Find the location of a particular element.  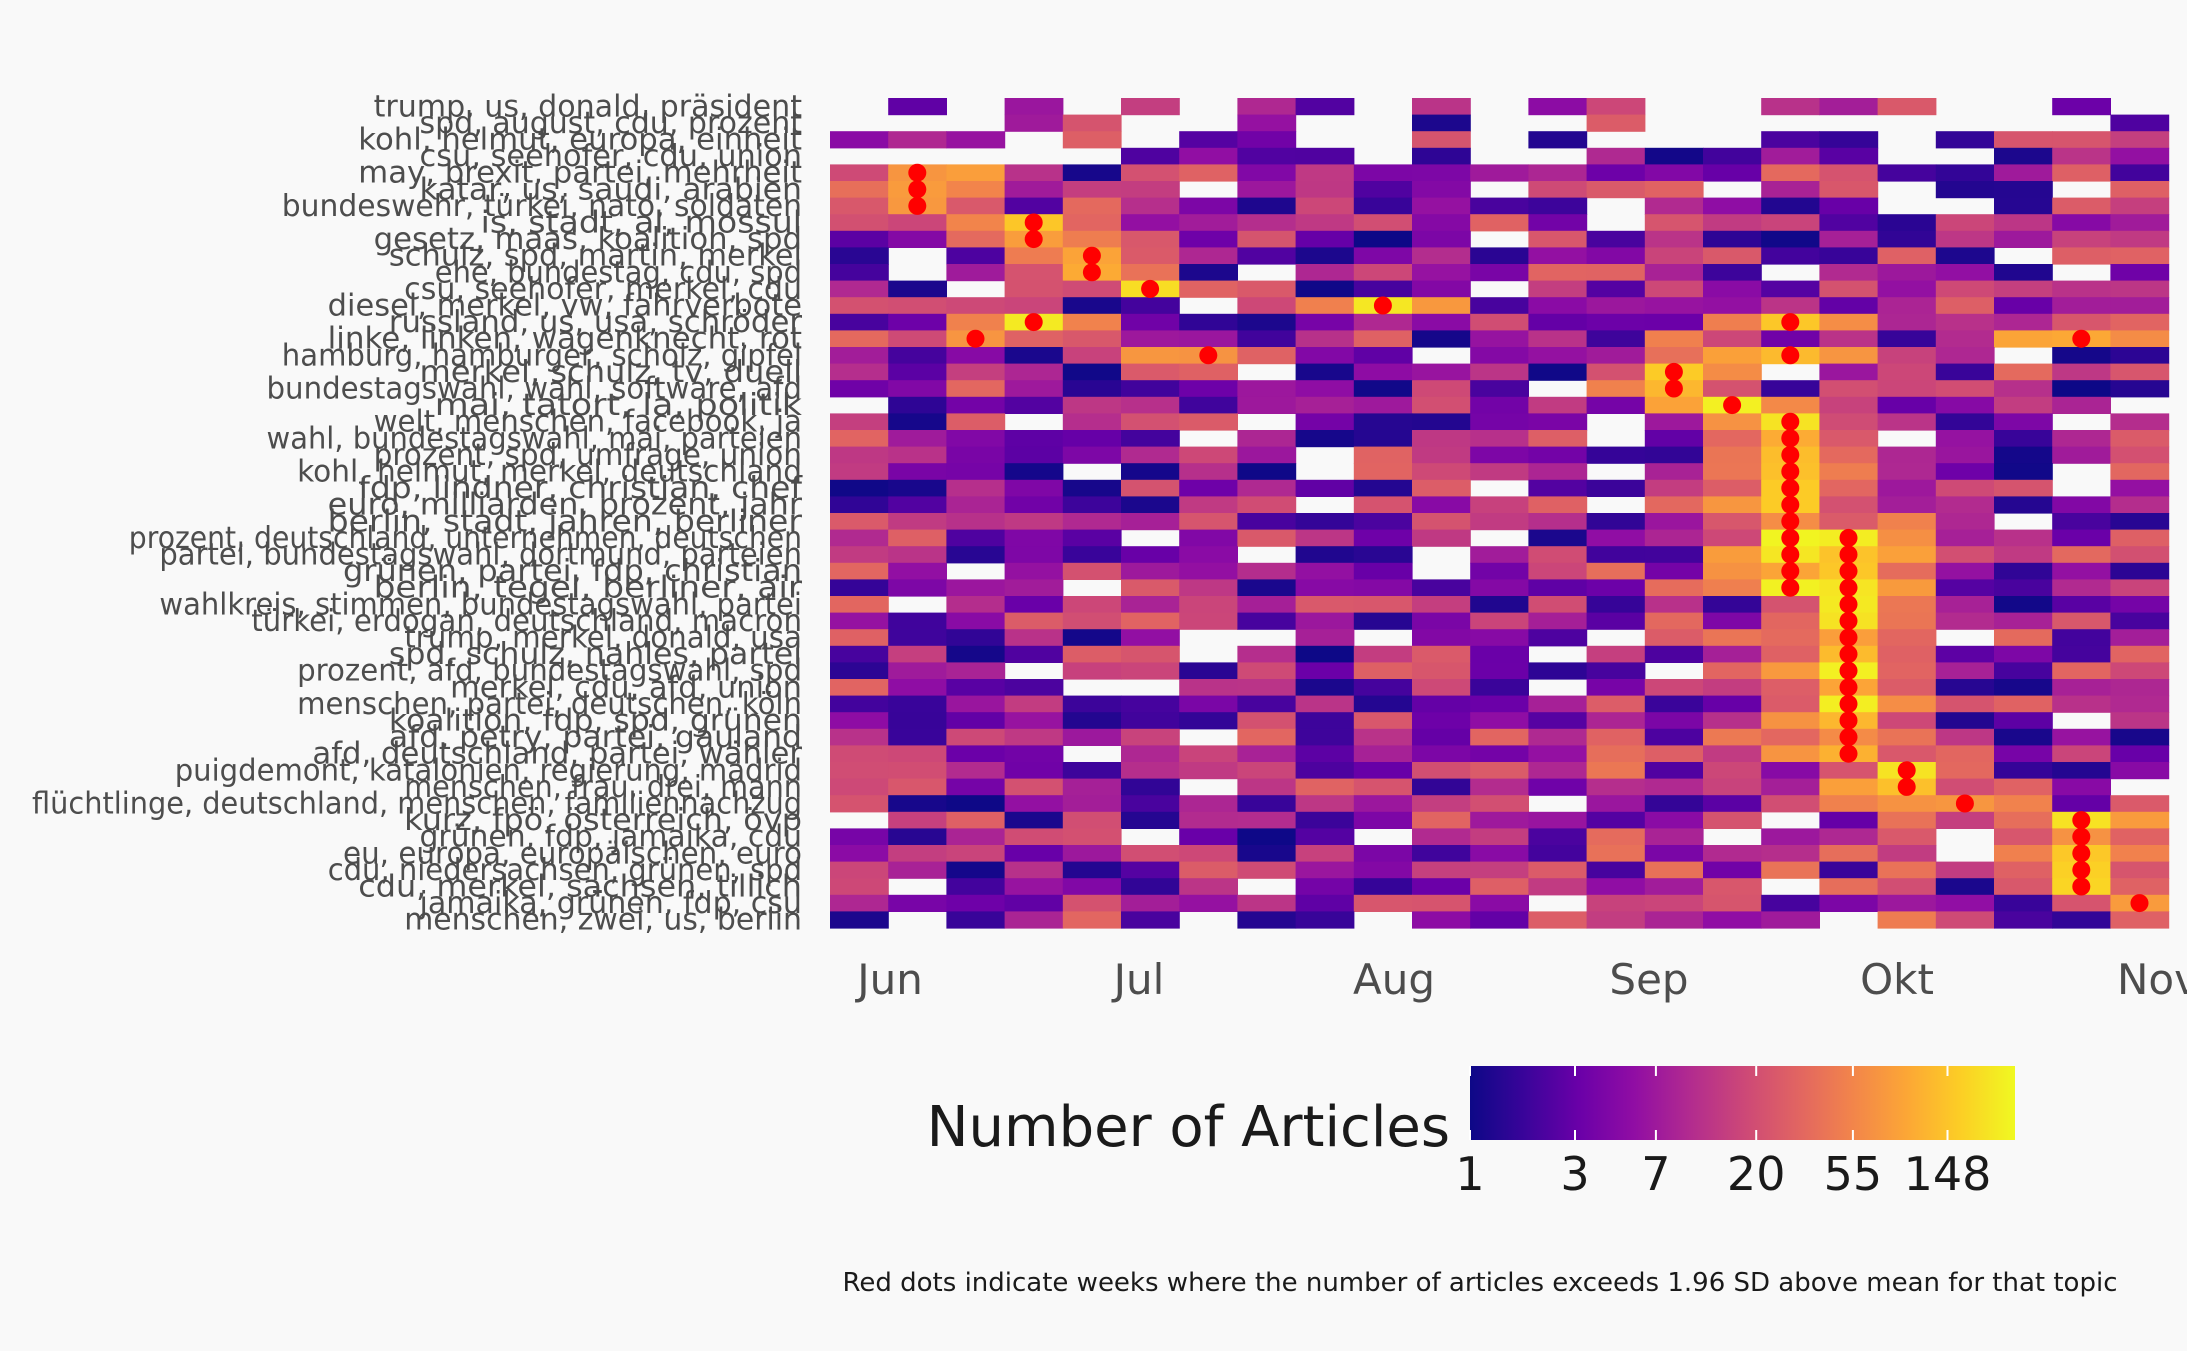

month-label: Sep is located at coordinates (1648, 979).